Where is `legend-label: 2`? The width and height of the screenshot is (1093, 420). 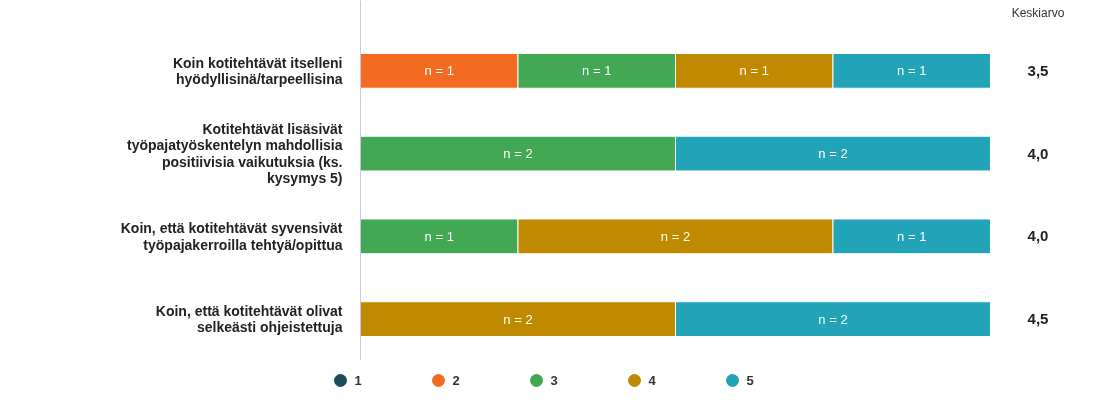
legend-label: 2 is located at coordinates (456, 380).